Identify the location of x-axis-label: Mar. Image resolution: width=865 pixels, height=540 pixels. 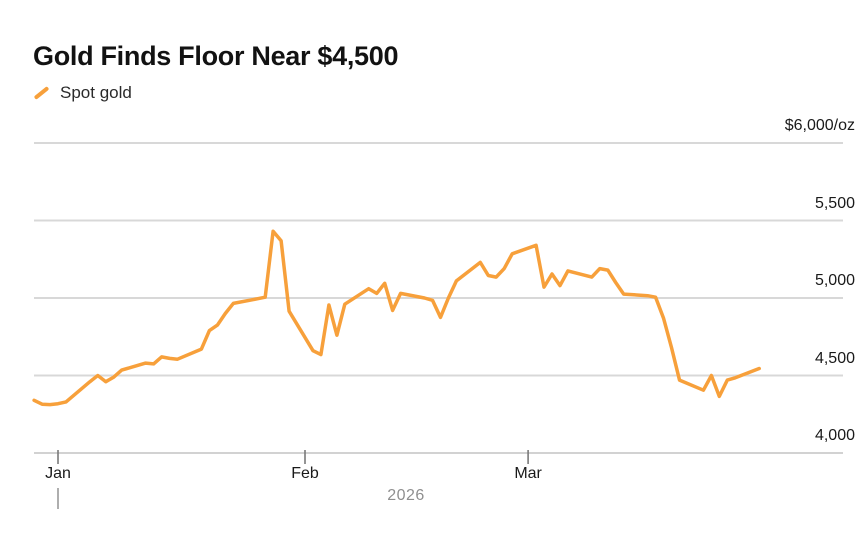
(528, 473).